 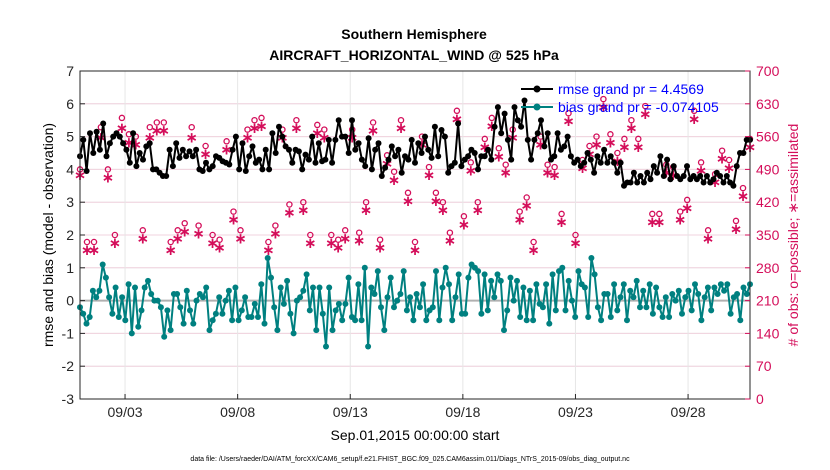 I want to click on x-tick-label: 09/23, so click(x=575, y=412).